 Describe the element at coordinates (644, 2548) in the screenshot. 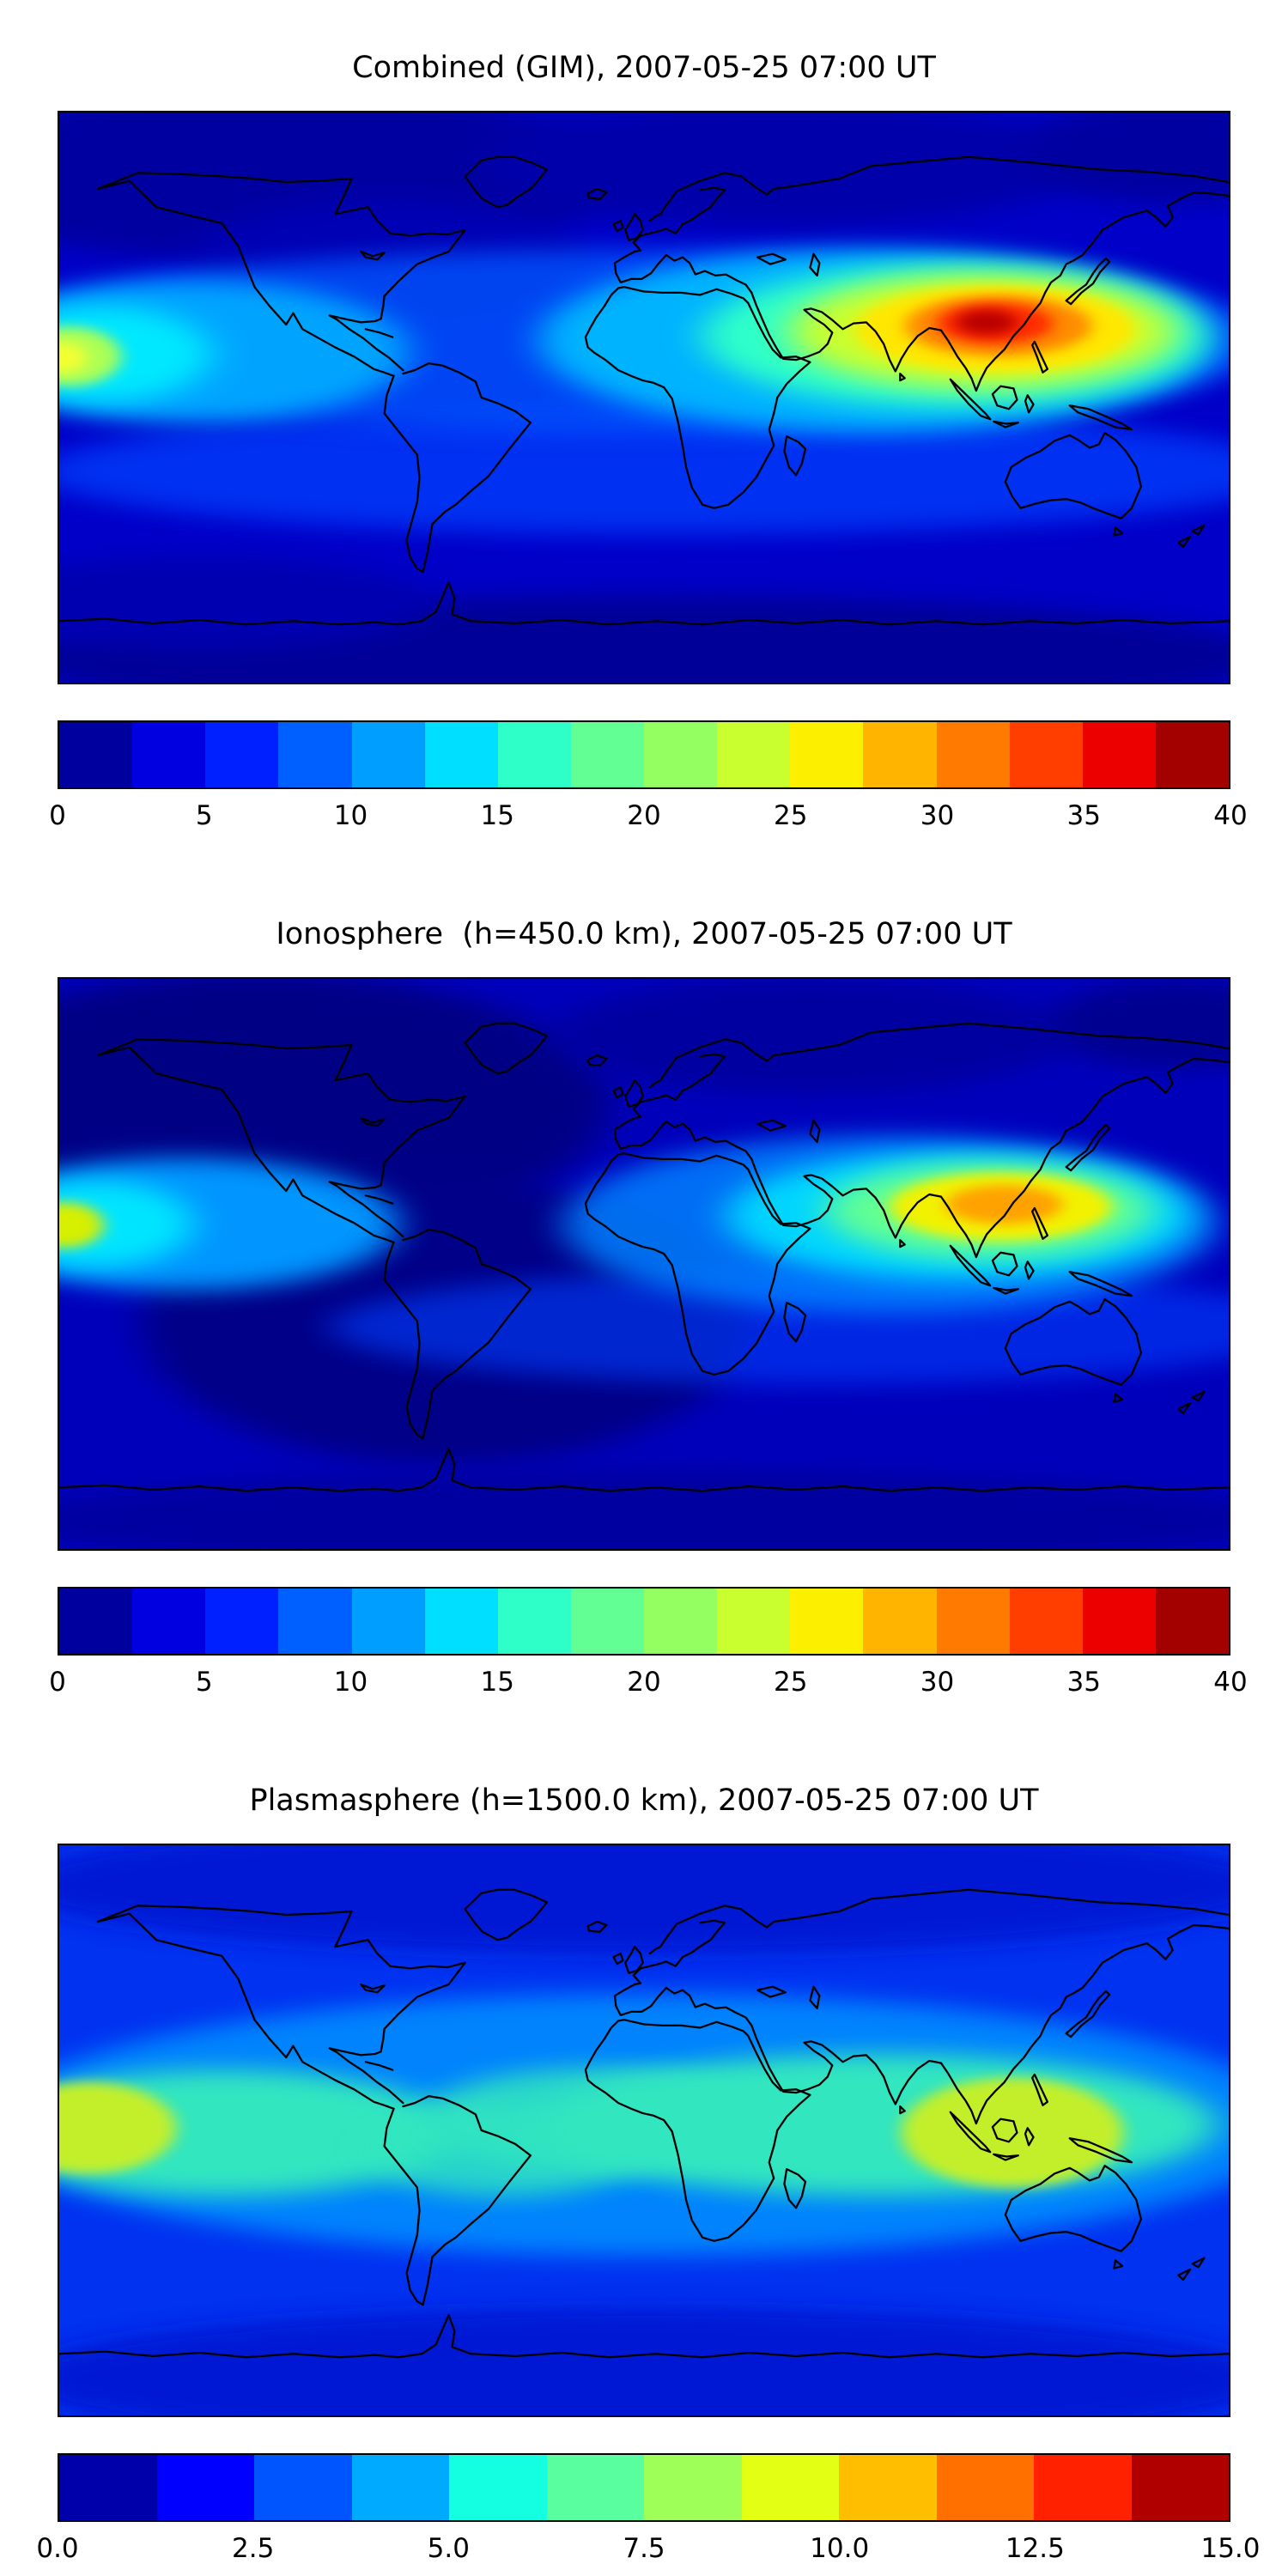

I see `colorbar-tick-label: 7.5` at that location.